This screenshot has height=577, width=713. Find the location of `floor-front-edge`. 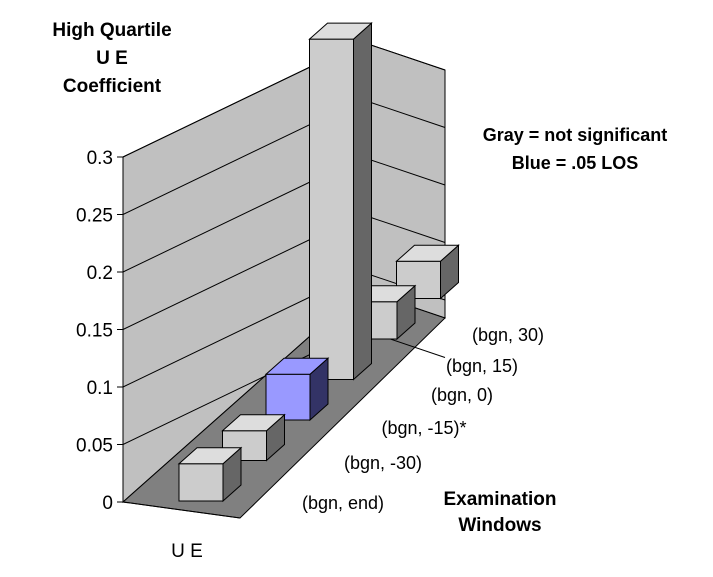

floor-front-edge is located at coordinates (181, 510).